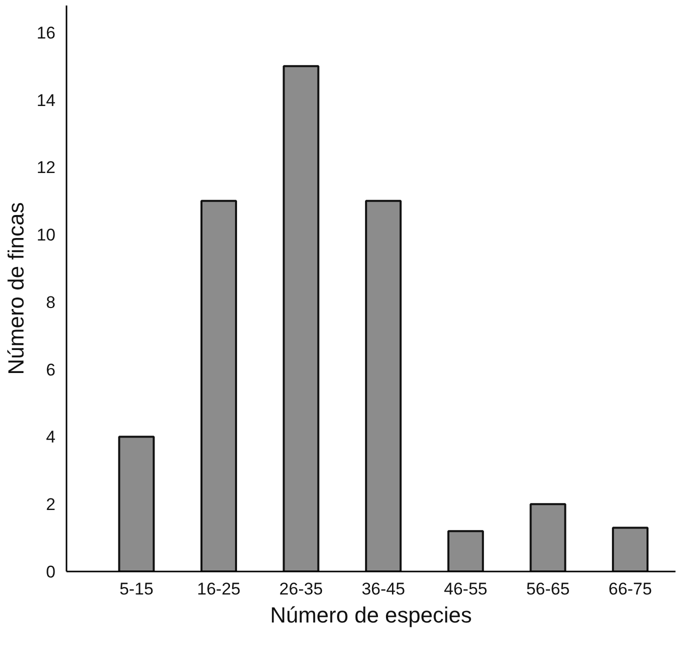 This screenshot has height=645, width=692. What do you see at coordinates (46, 100) in the screenshot?
I see `y-tick-label: 14` at bounding box center [46, 100].